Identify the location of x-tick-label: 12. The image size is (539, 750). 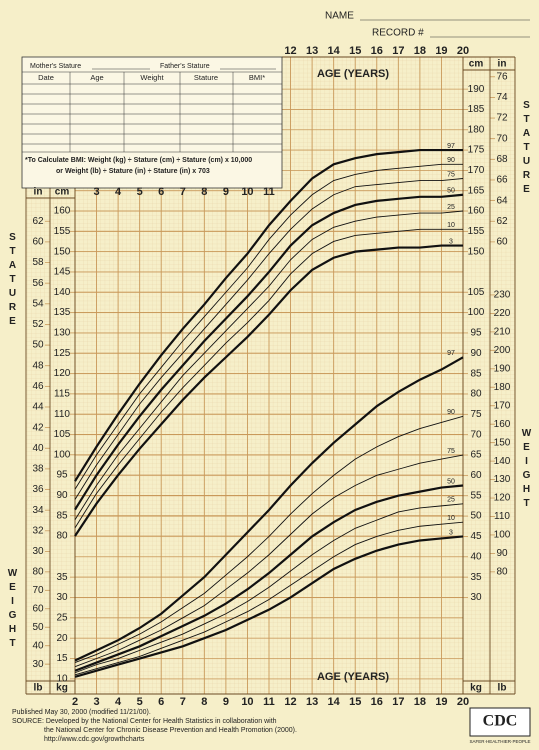
(290, 702).